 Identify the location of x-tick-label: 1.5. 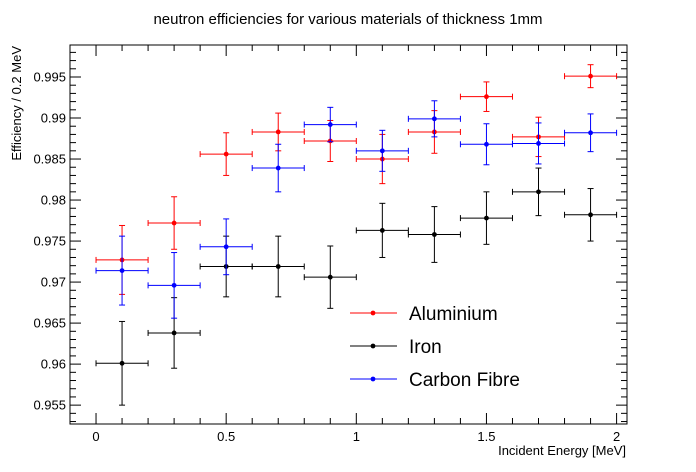
(486, 436).